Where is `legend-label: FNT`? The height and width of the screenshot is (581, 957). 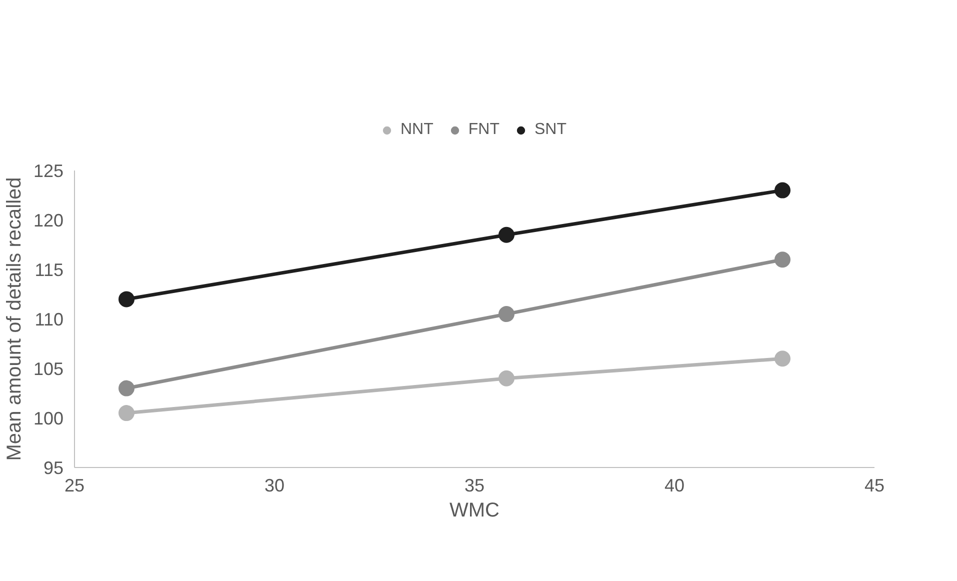
legend-label: FNT is located at coordinates (484, 130).